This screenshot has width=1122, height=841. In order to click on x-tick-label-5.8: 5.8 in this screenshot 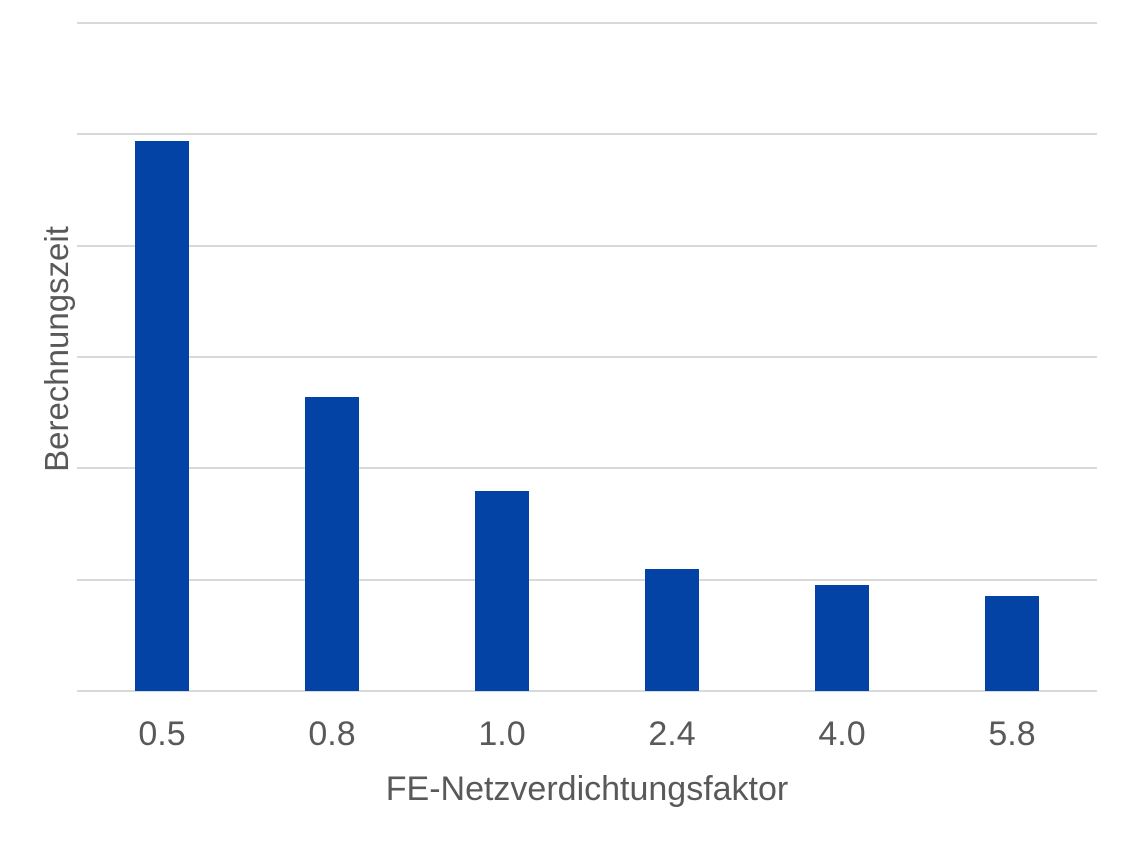, I will do `click(1012, 734)`.